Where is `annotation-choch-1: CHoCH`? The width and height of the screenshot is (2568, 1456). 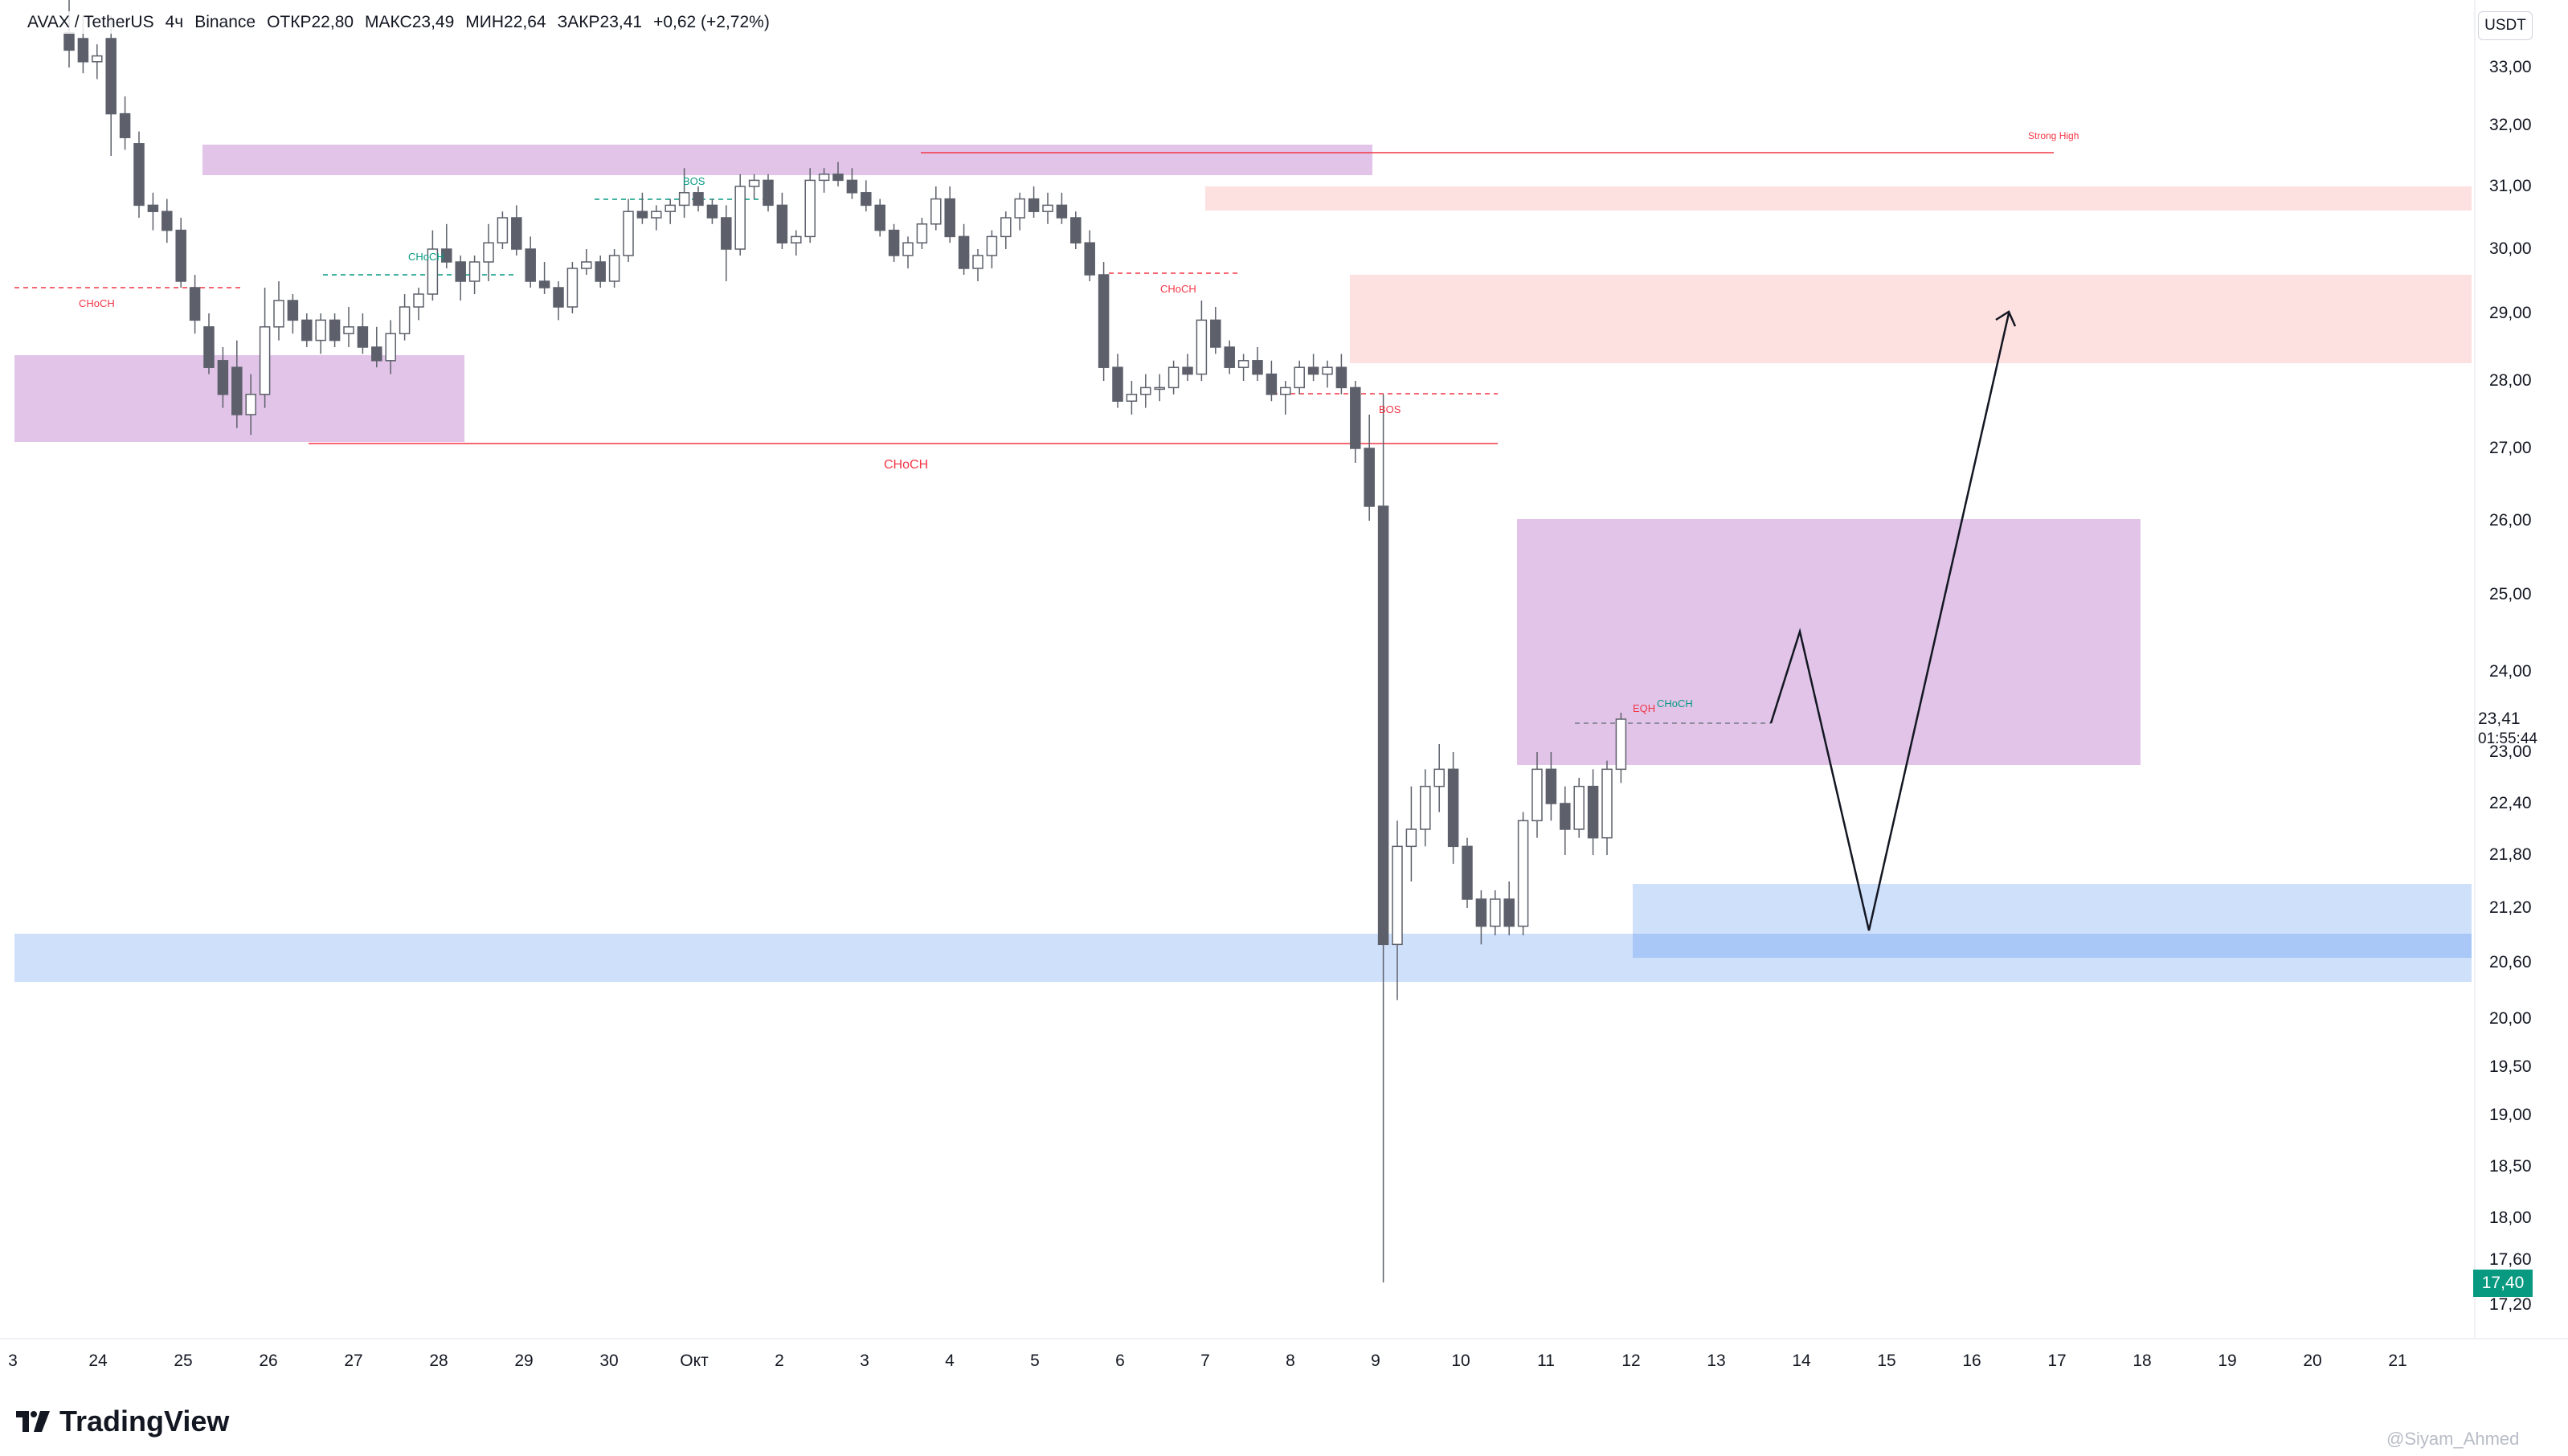
annotation-choch-1: CHoCH is located at coordinates (97, 303).